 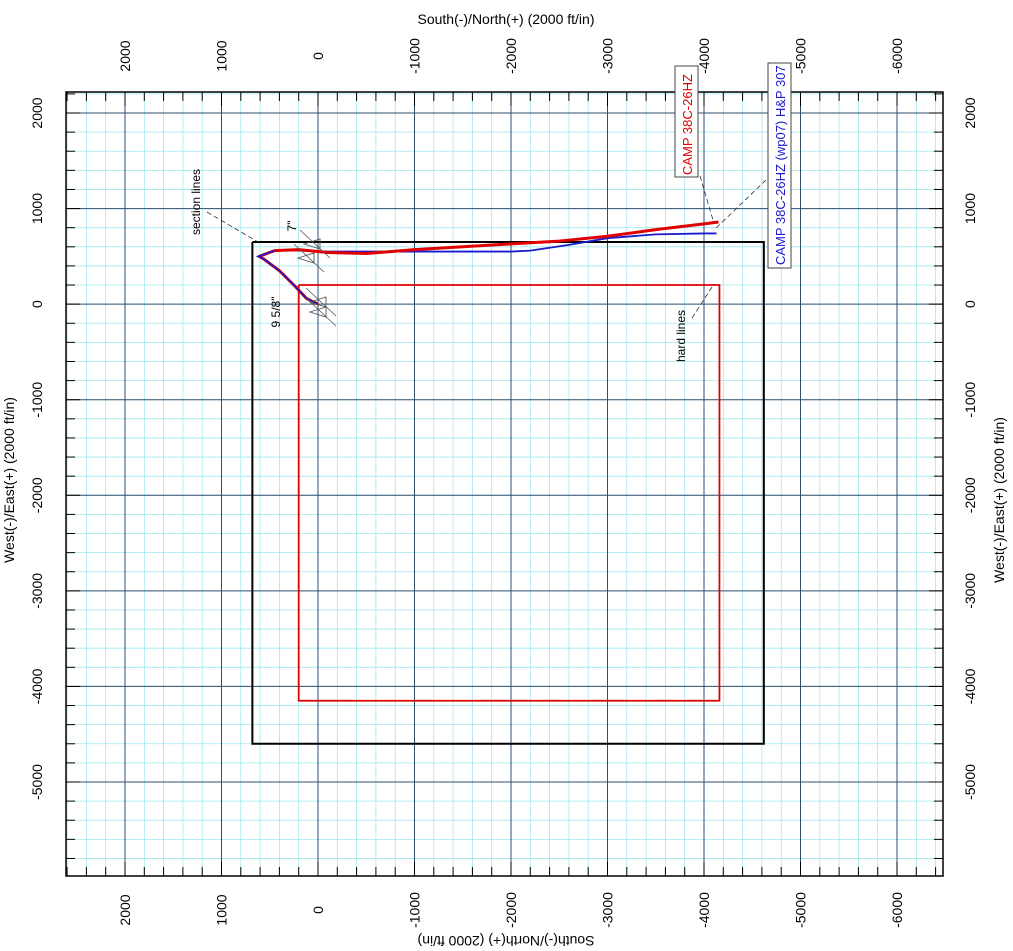 I want to click on x-tick-label-bottom: -4000, so click(x=704, y=910).